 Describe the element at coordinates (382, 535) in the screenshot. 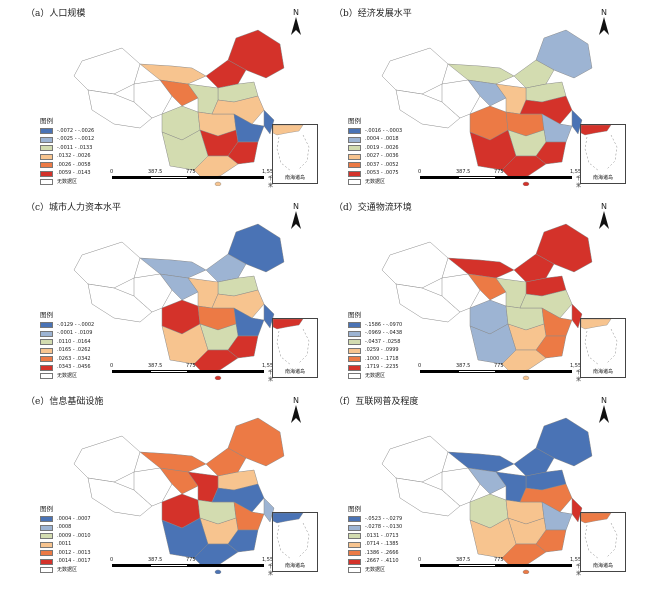

I see `legend-label: .0131 - .0713` at that location.